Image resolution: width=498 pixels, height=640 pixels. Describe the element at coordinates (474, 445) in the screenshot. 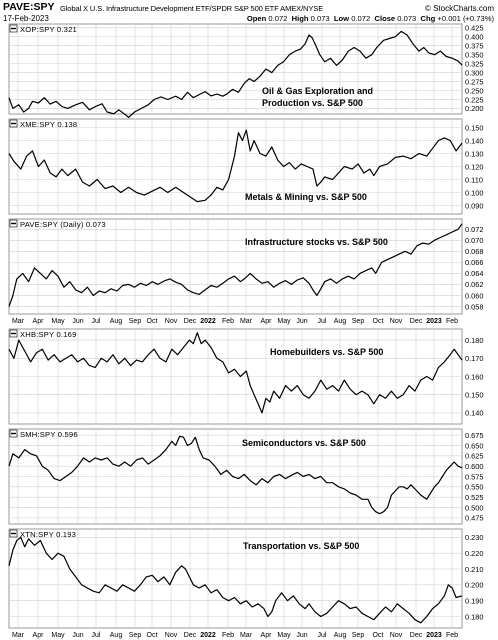

I see `y-tick-label: 0.650` at that location.